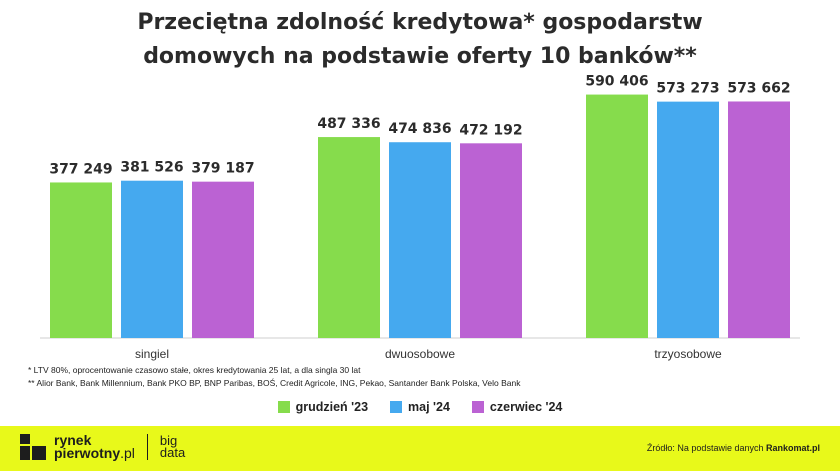 Image resolution: width=840 pixels, height=471 pixels. I want to click on legend-label-maj: maj '24, so click(429, 407).